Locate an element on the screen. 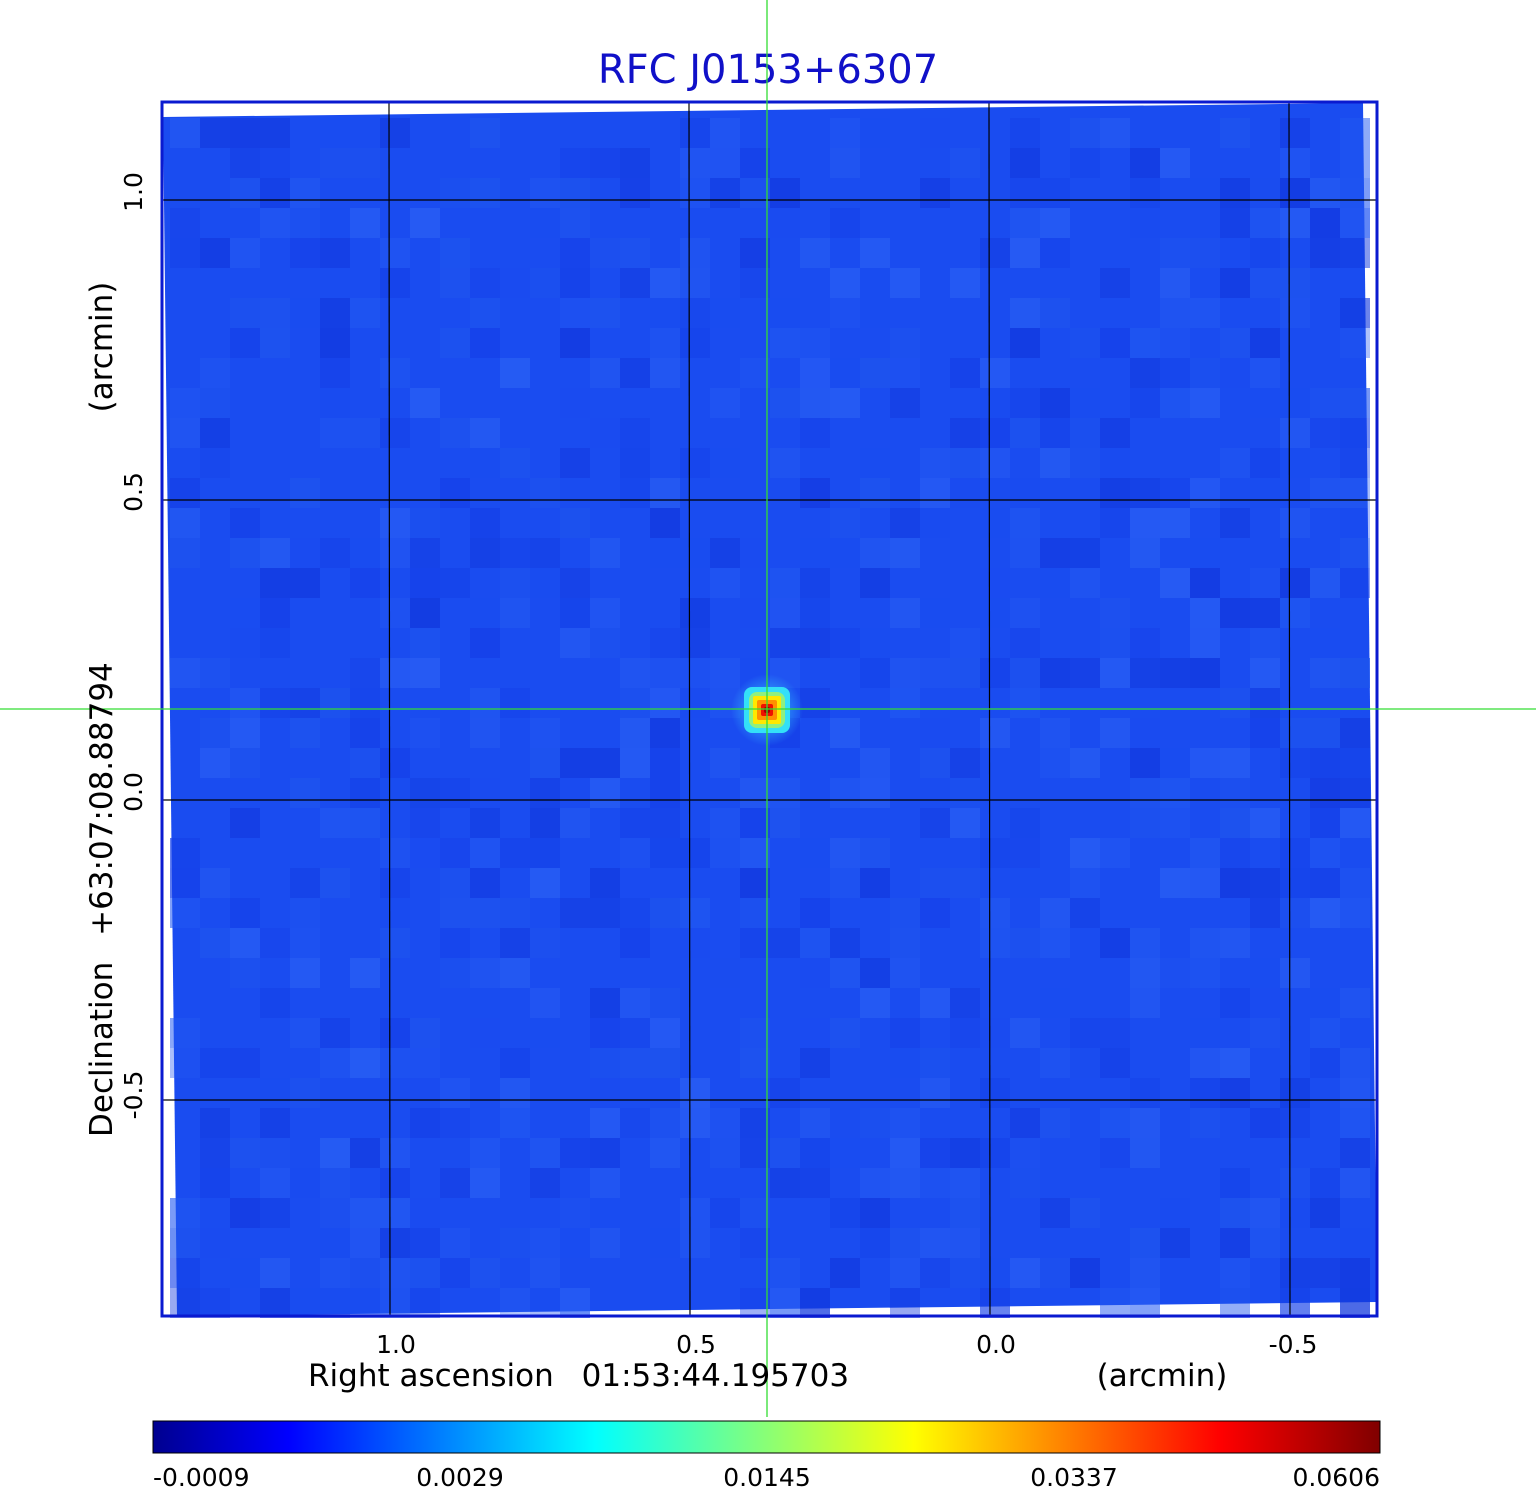 The image size is (1536, 1511). x-tick-label: 0.0 is located at coordinates (996, 1344).